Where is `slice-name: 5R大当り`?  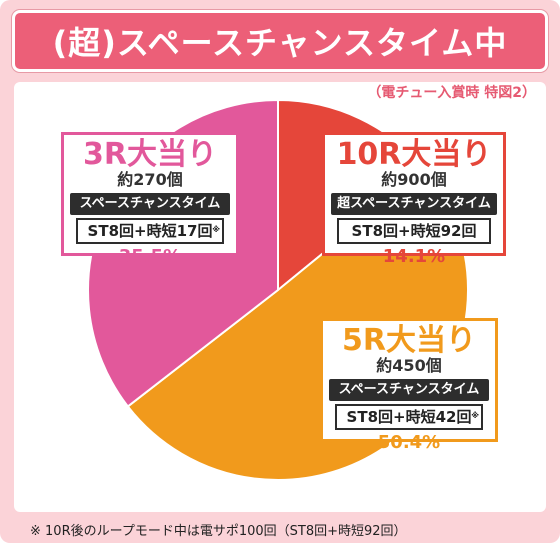
slice-name: 5R大当り is located at coordinates (409, 340).